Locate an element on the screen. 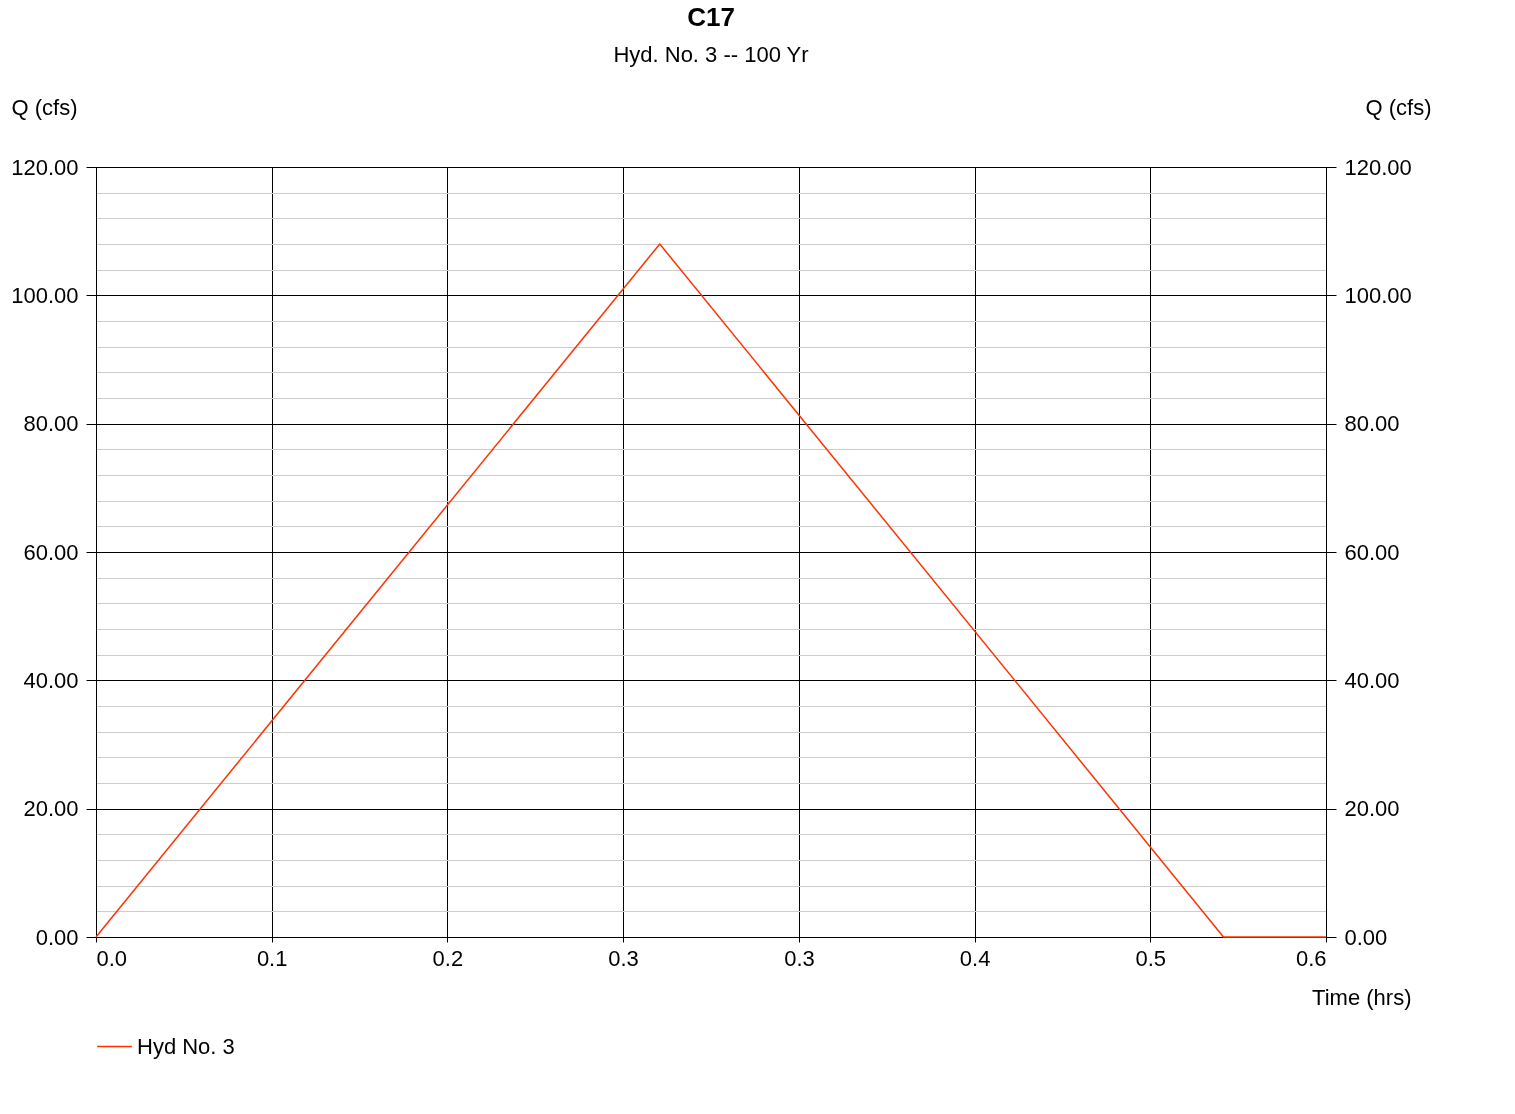 The image size is (1515, 1114). y2-tick-label: 120.00 is located at coordinates (1378, 167).